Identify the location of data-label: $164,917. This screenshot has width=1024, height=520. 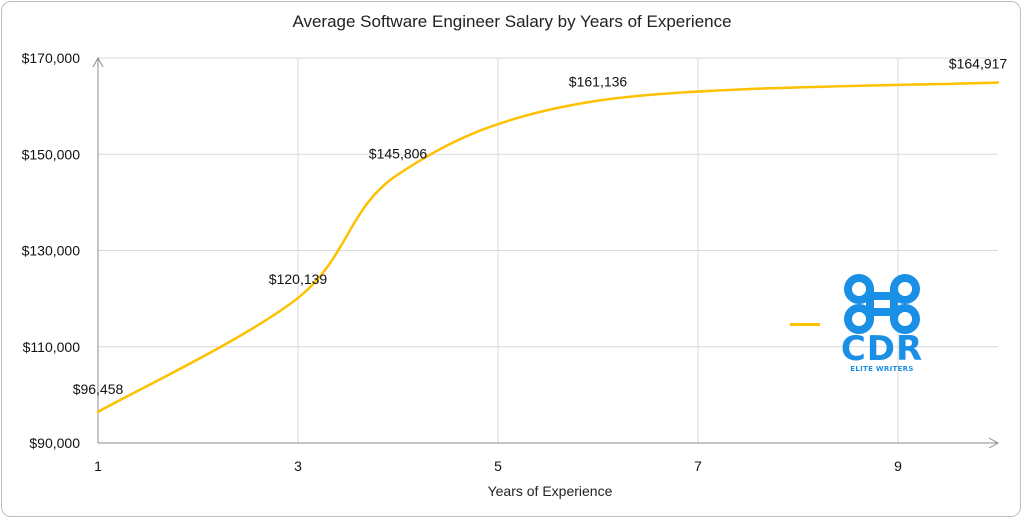
(978, 63).